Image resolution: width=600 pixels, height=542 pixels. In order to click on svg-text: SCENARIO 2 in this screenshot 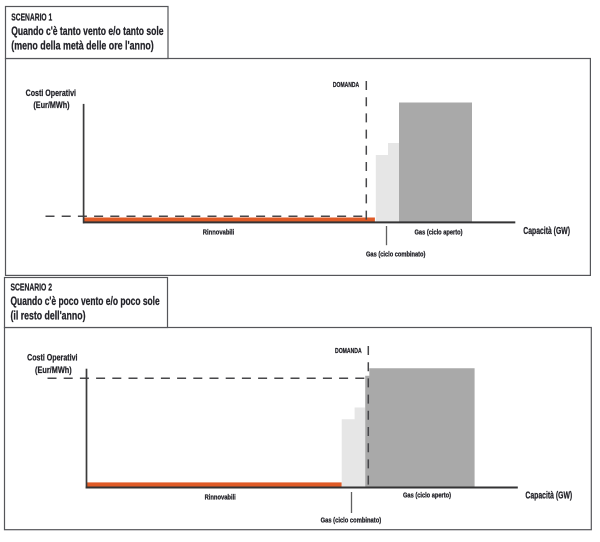, I will do `click(32, 287)`.